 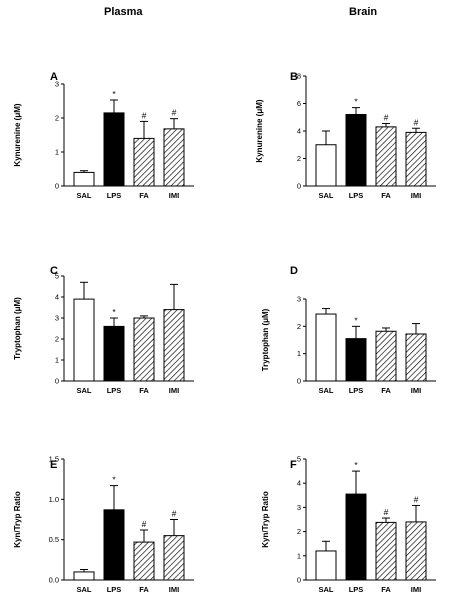 I want to click on panel-C: 0 1 2 3 4 5 Tryptophan (μM) C SAL * LPS FA IMI, so click(x=103, y=330).